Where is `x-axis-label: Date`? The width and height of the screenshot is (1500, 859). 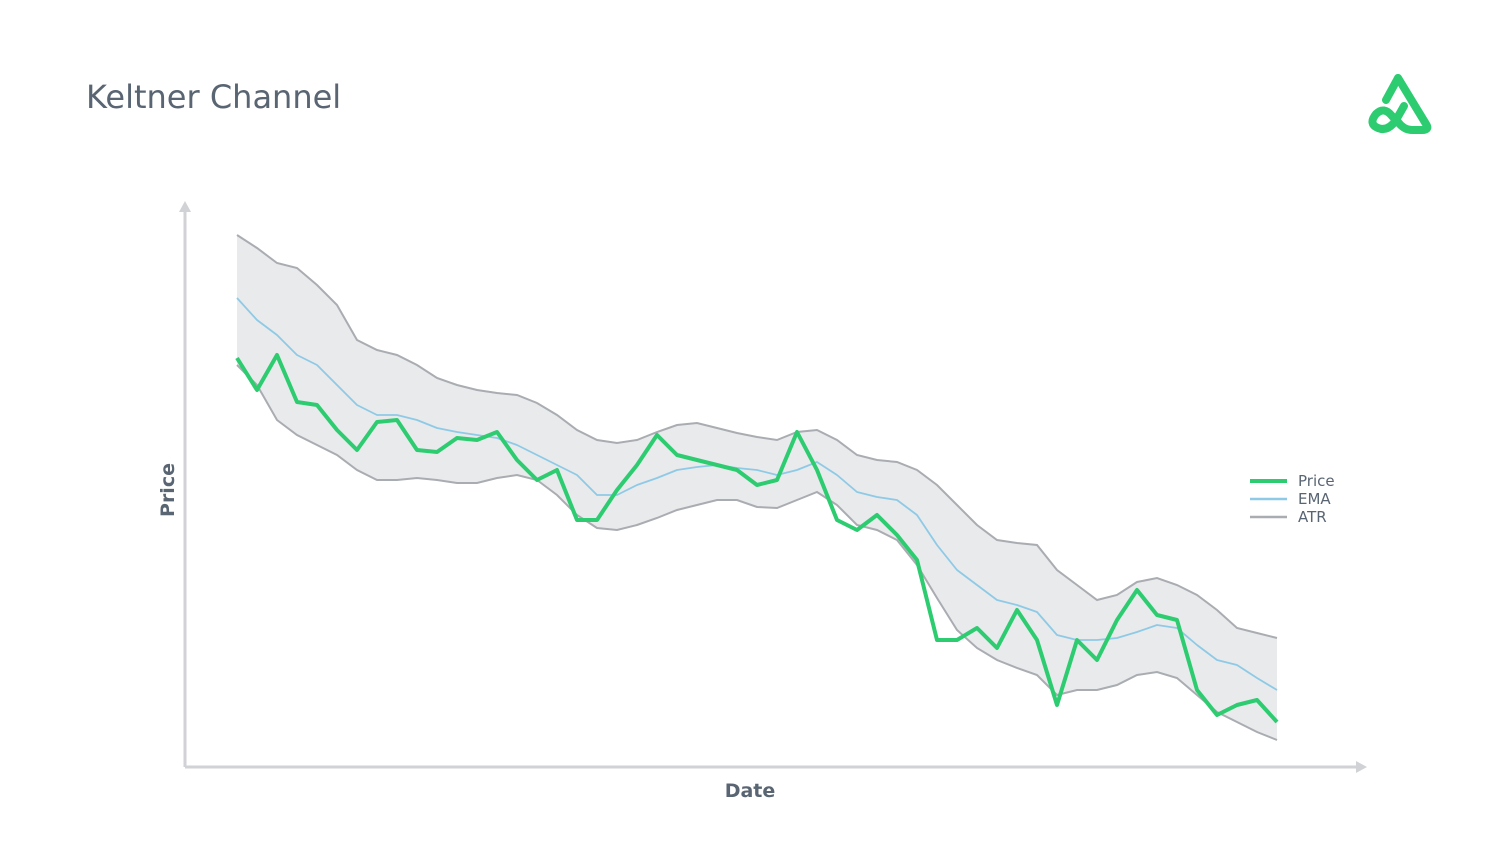
x-axis-label: Date is located at coordinates (750, 791).